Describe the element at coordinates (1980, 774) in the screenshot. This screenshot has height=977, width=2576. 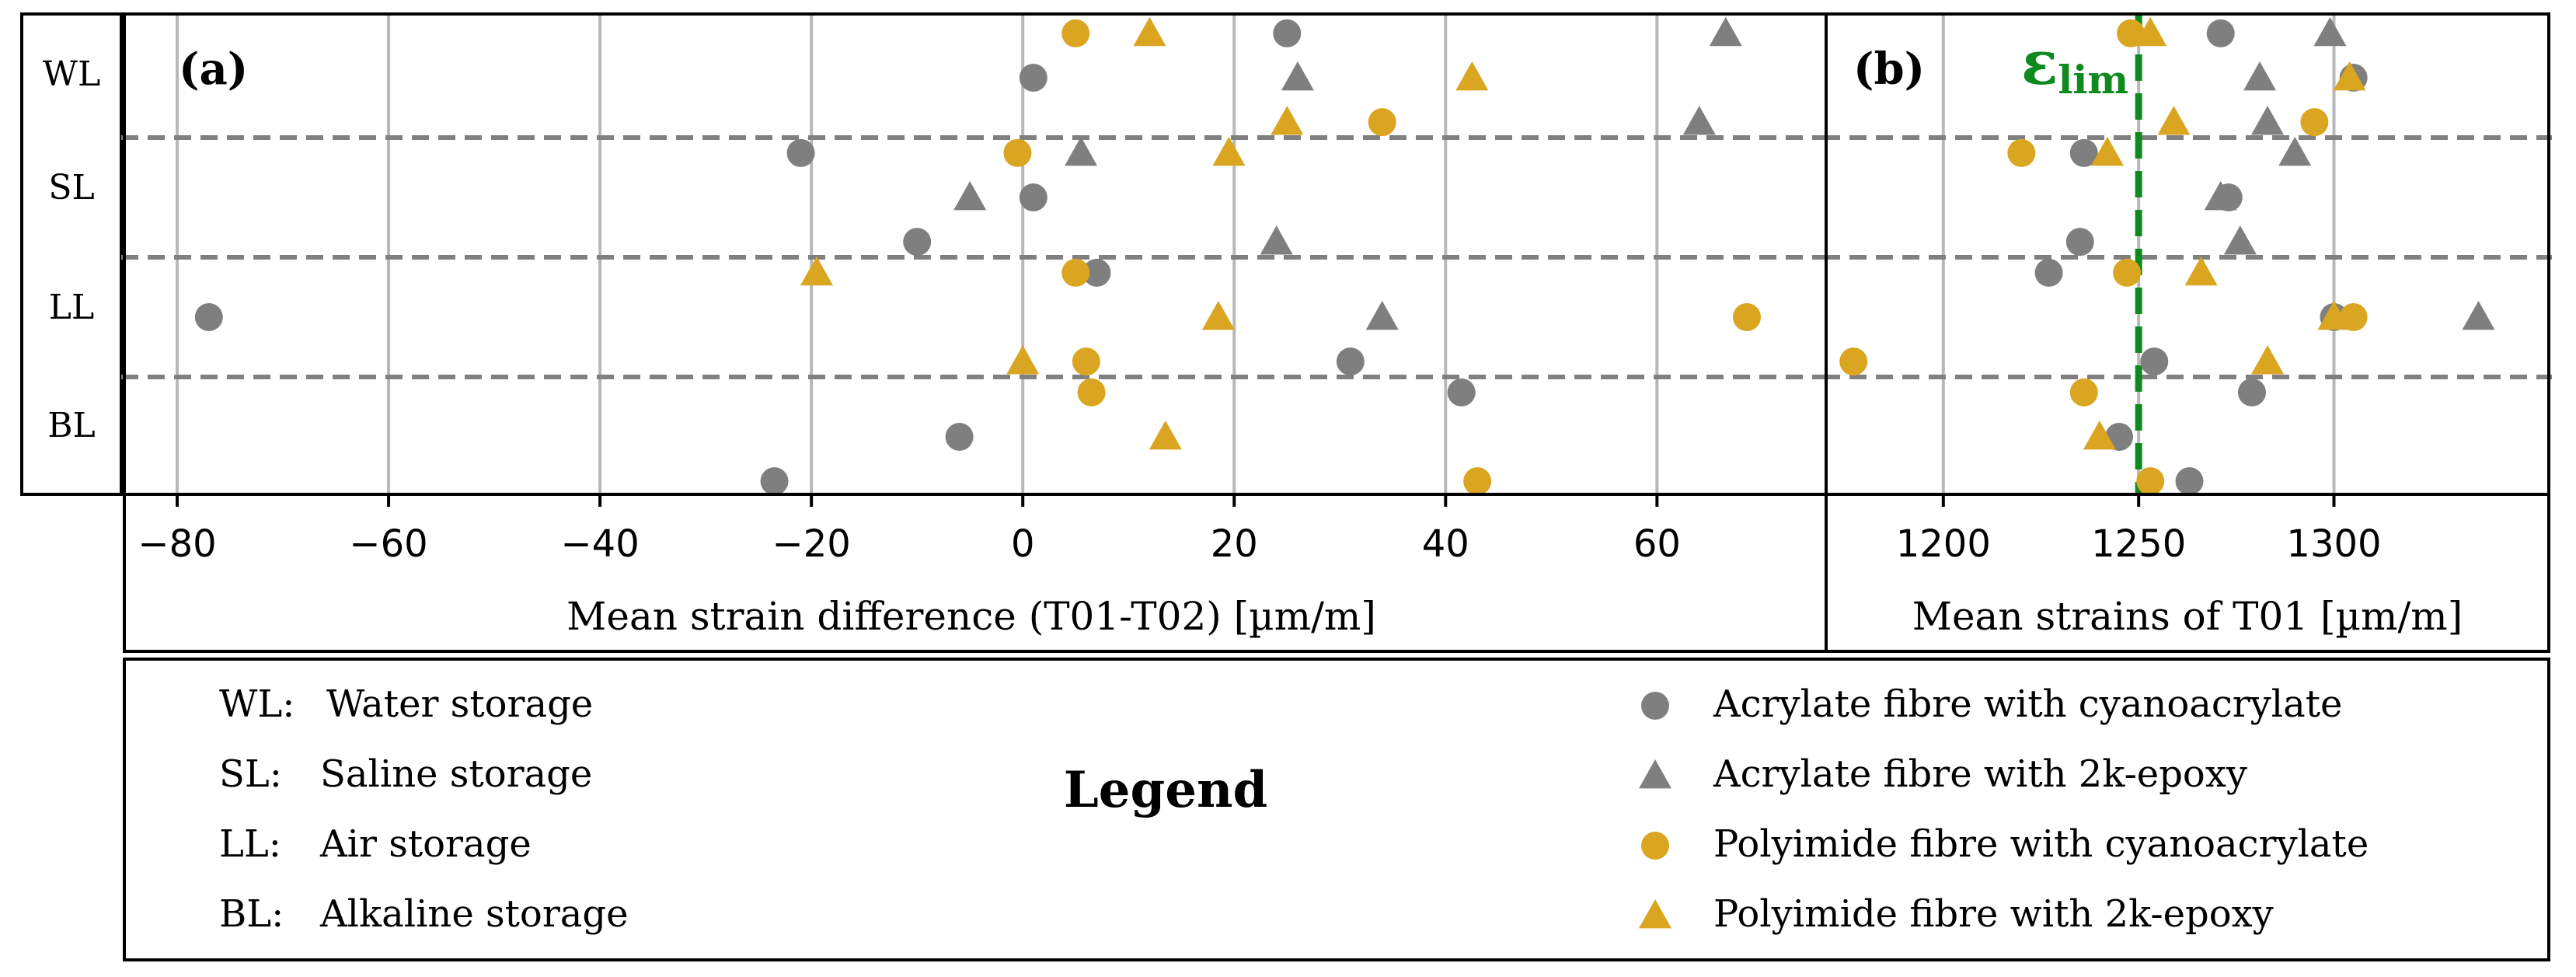
I see `legend-label-acrylate-epoxy: Acrylate fibre with 2k-epoxy` at that location.